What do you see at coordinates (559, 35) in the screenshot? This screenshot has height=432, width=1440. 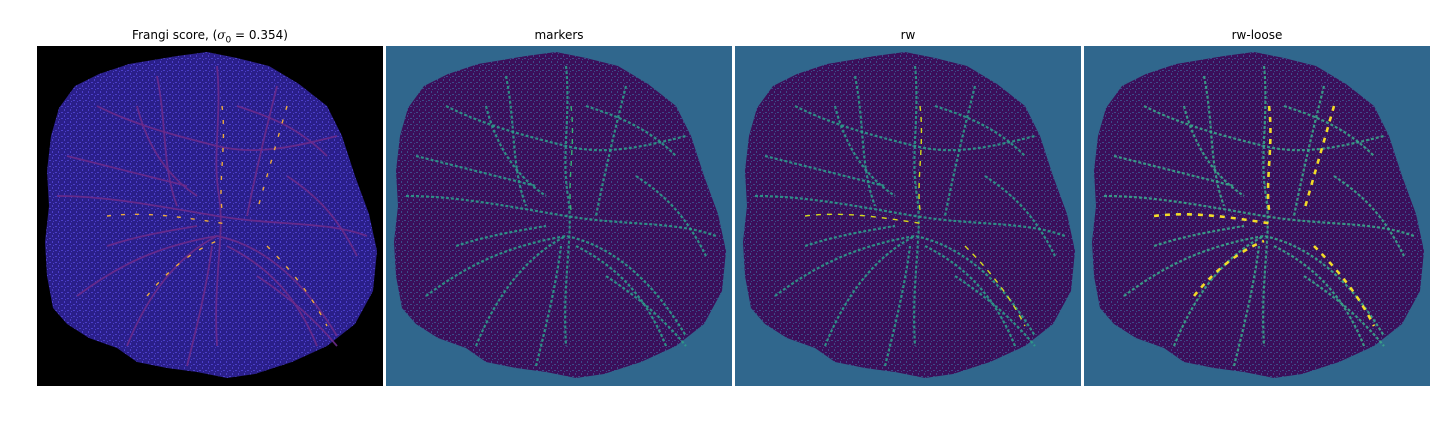 I see `panel-title-markers: markers` at bounding box center [559, 35].